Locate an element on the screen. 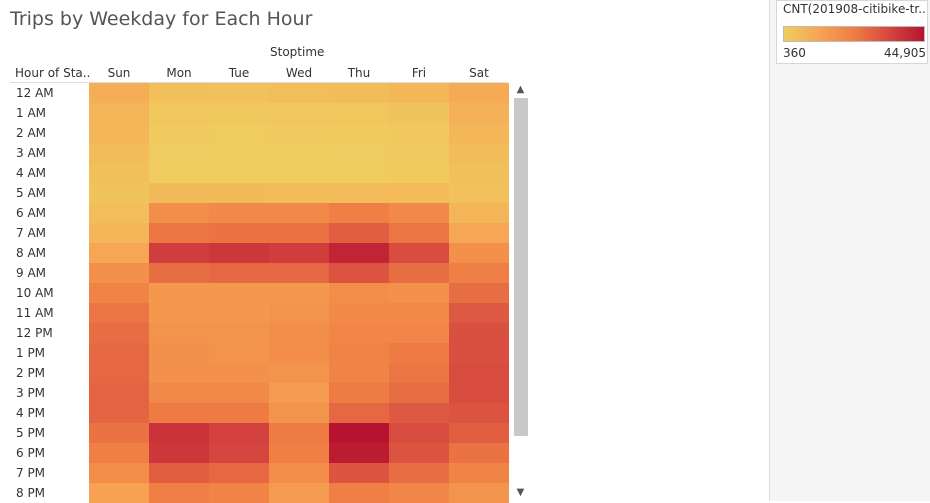 This screenshot has width=930, height=503. row-label: 3 PM is located at coordinates (31, 393).